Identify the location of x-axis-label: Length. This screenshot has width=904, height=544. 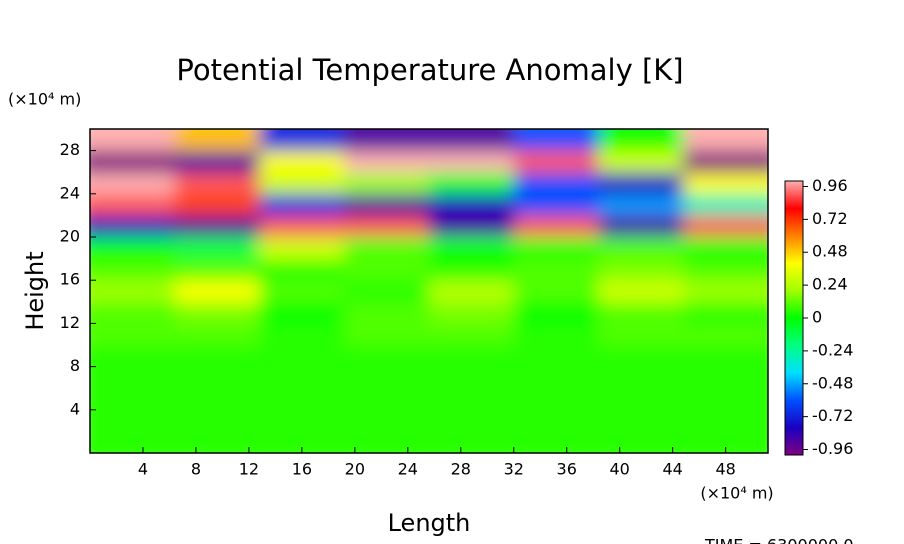
(429, 523).